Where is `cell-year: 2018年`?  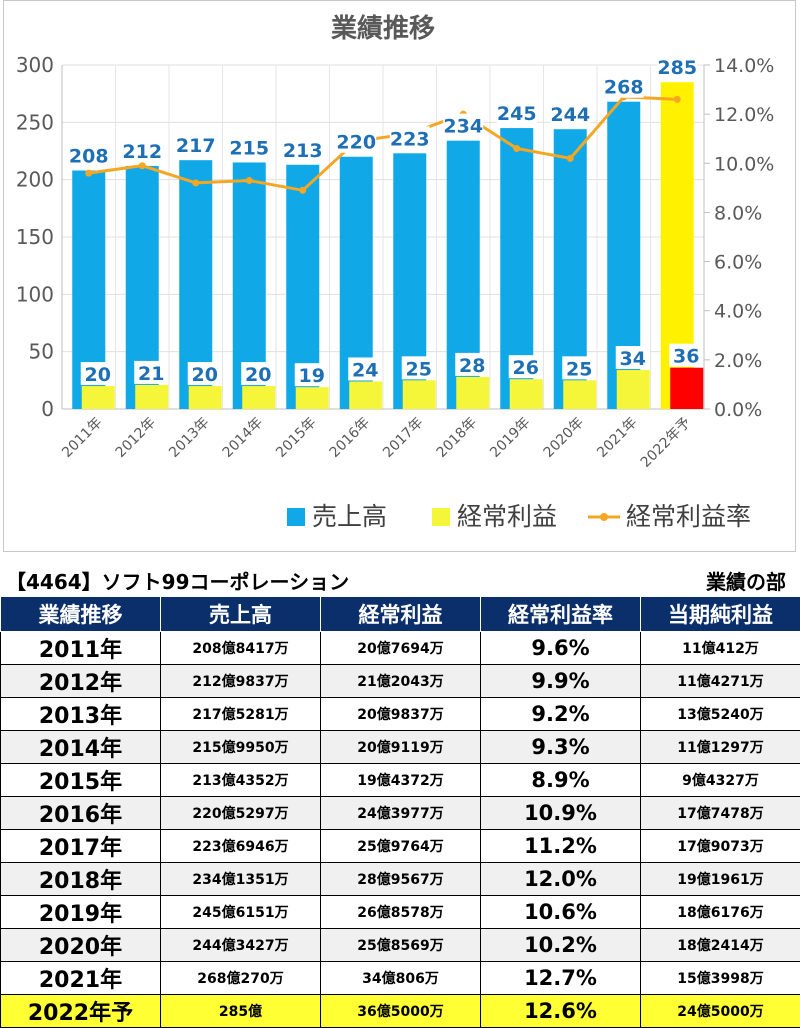 cell-year: 2018年 is located at coordinates (81, 879).